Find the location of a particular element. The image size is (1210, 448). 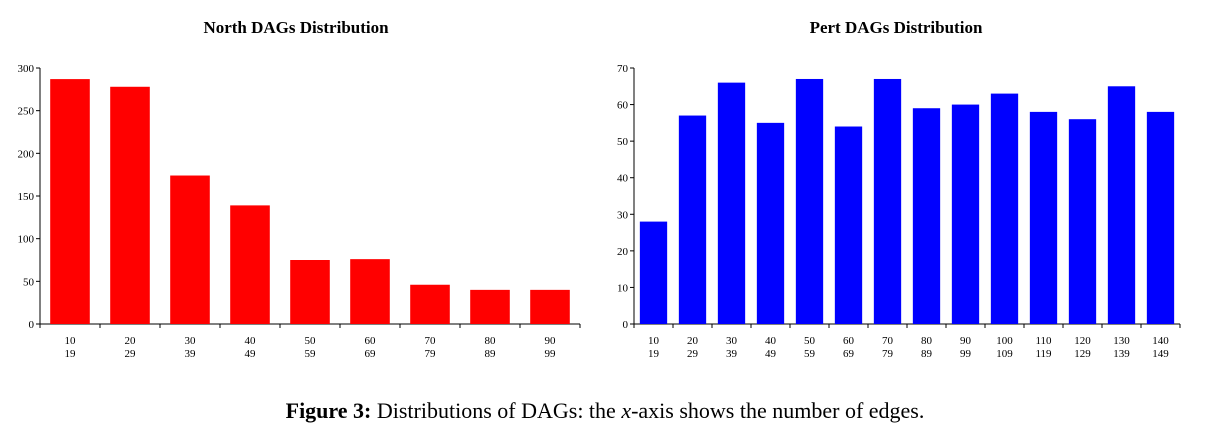

pert-x-tick-label: 140 is located at coordinates (1160, 341).